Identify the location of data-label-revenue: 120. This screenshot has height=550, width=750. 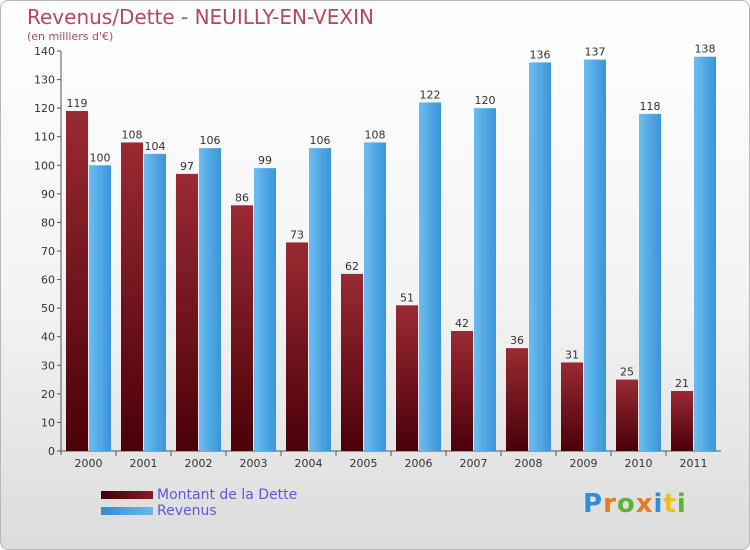
(485, 100).